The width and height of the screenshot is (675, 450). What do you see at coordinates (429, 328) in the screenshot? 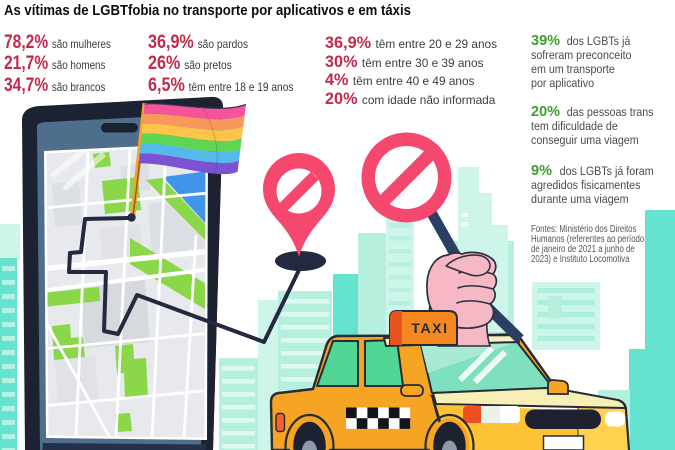
I see `svg-text: TAXI` at bounding box center [429, 328].